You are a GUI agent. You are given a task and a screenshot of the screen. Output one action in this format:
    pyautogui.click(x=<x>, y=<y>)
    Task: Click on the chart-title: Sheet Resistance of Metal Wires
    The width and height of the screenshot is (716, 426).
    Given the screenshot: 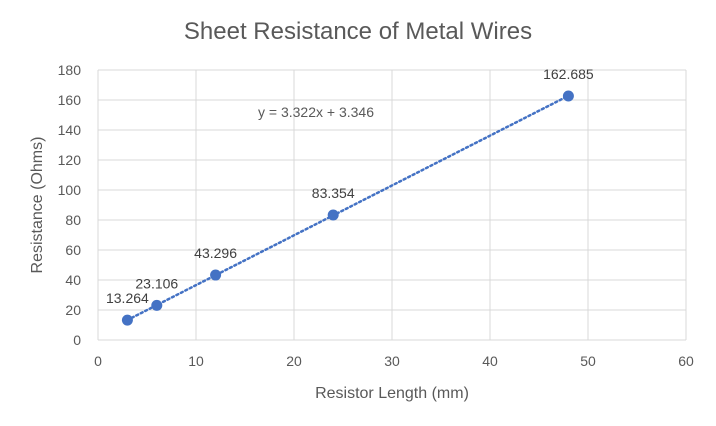 What is the action you would take?
    pyautogui.click(x=358, y=31)
    